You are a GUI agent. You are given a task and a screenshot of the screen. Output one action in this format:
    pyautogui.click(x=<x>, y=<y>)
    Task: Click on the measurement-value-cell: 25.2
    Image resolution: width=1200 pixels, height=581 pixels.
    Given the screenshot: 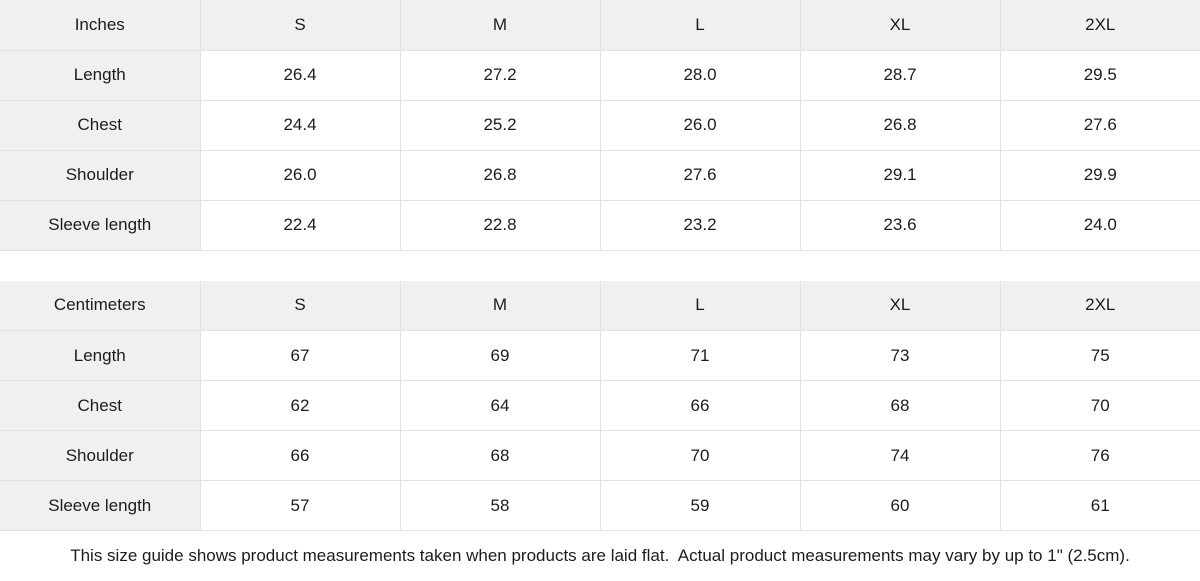 What is the action you would take?
    pyautogui.click(x=500, y=125)
    